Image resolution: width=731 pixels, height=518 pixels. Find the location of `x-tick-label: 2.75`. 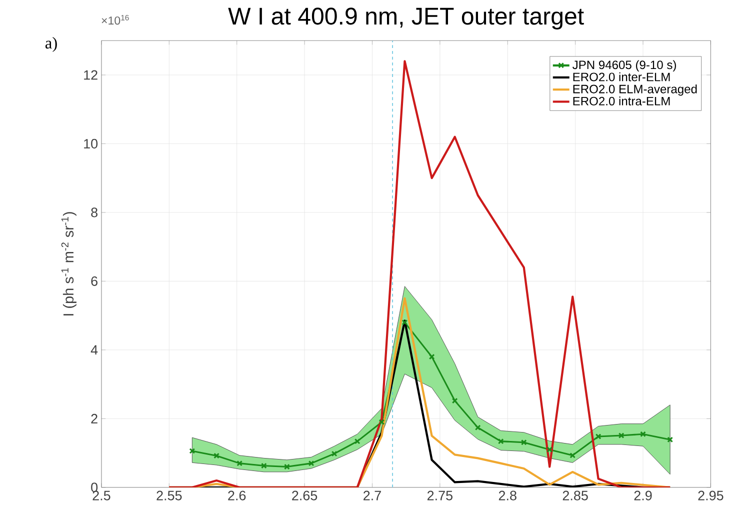

x-tick-label: 2.75 is located at coordinates (439, 495).